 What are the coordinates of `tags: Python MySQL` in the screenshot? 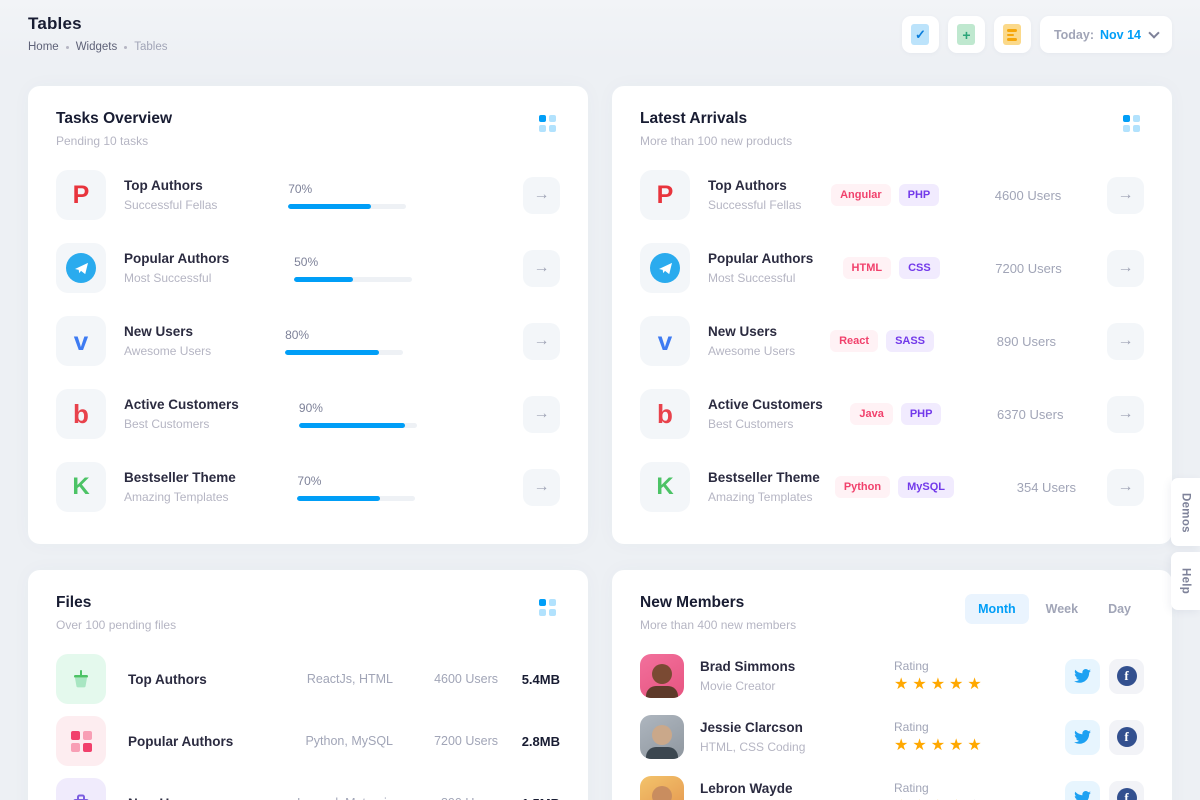 It's located at (894, 487).